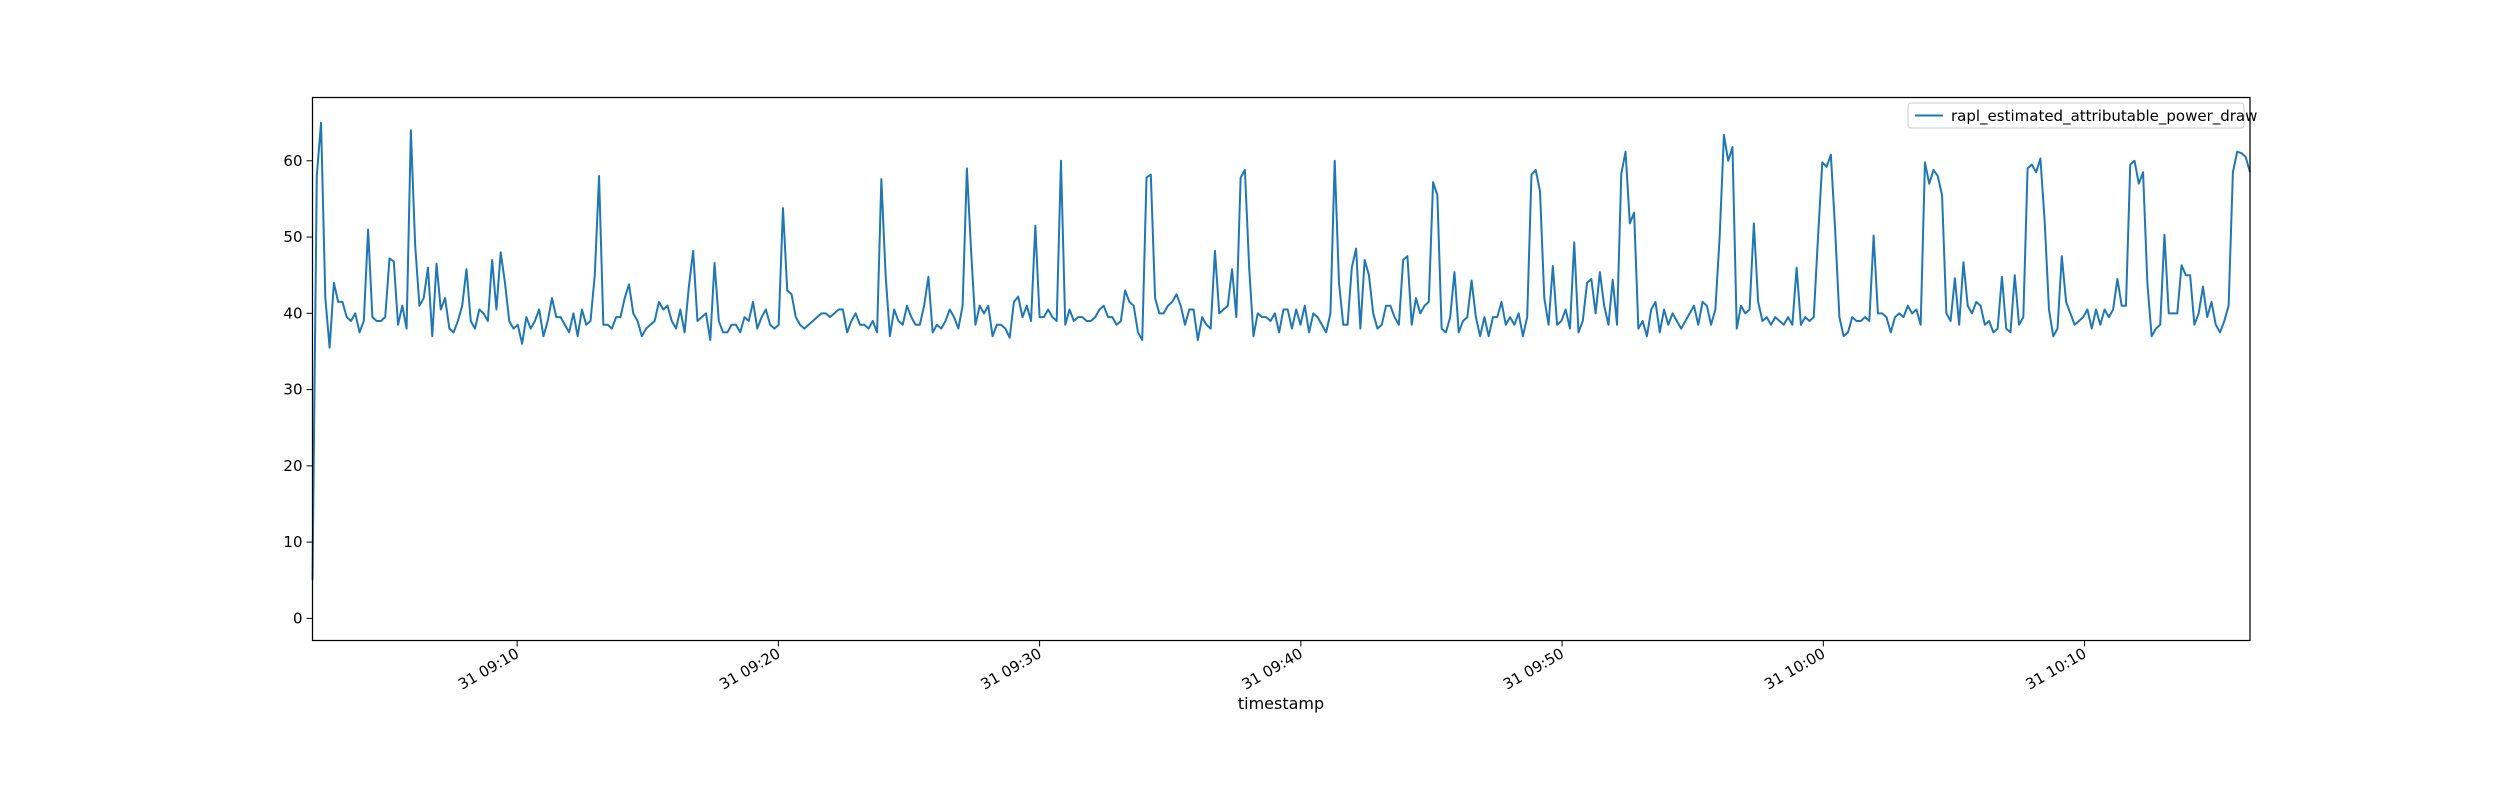  Describe the element at coordinates (292, 466) in the screenshot. I see `y-tick-label: 20` at that location.